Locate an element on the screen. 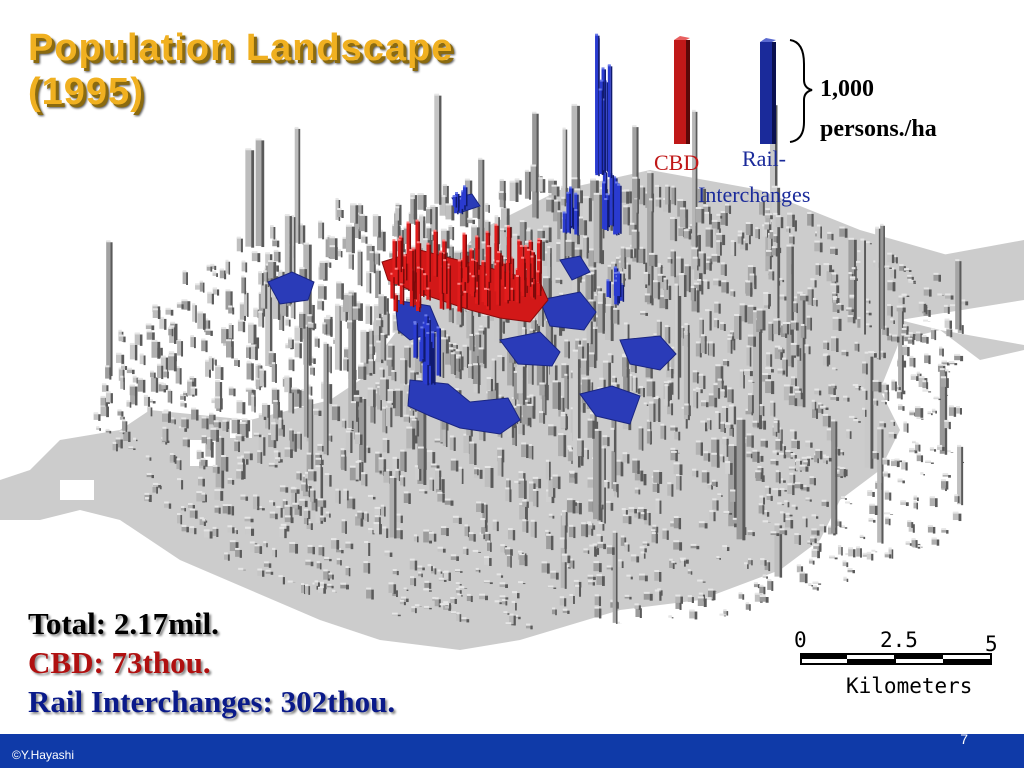 This screenshot has width=1024, height=768. scale-unit: Kilometers is located at coordinates (909, 686).